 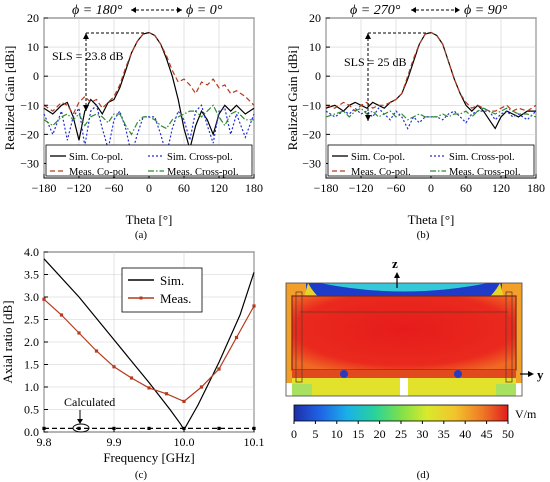 I want to click on sls-label-b: SLS = 25 dB, so click(x=375, y=62).